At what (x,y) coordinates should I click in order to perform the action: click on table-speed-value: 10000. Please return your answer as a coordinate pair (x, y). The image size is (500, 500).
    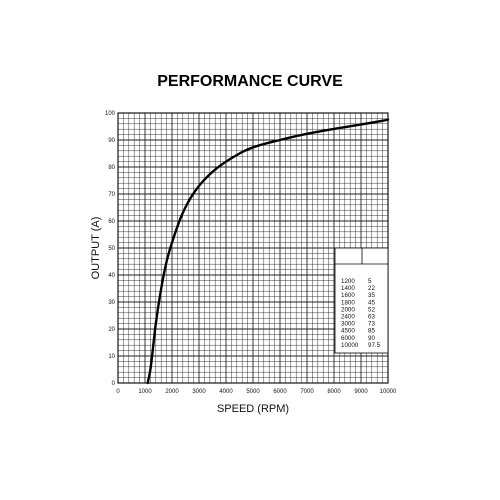
    Looking at the image, I should click on (350, 345).